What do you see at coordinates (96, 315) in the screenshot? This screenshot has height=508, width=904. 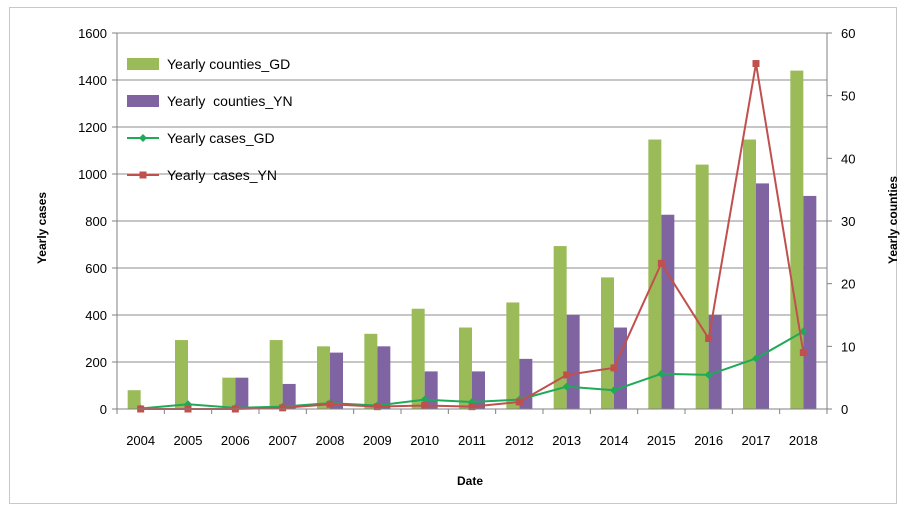 I see `y-left-tick-label: 400` at bounding box center [96, 315].